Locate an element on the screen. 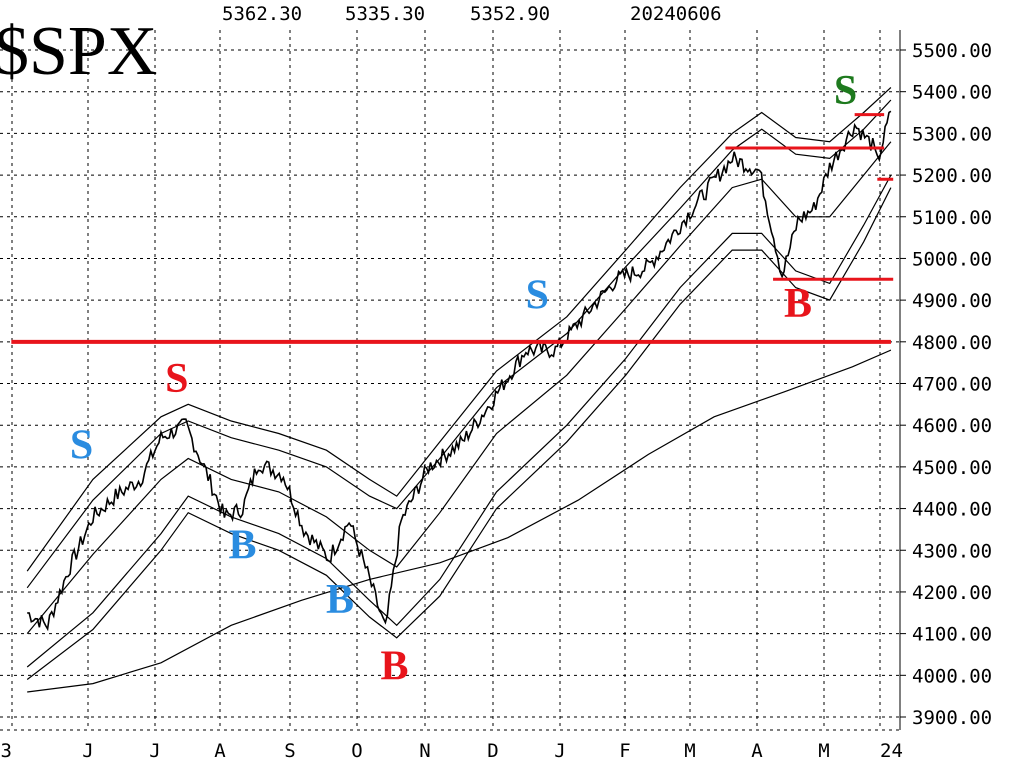 This screenshot has height=767, width=1019. x-tick-label: D is located at coordinates (492, 751).